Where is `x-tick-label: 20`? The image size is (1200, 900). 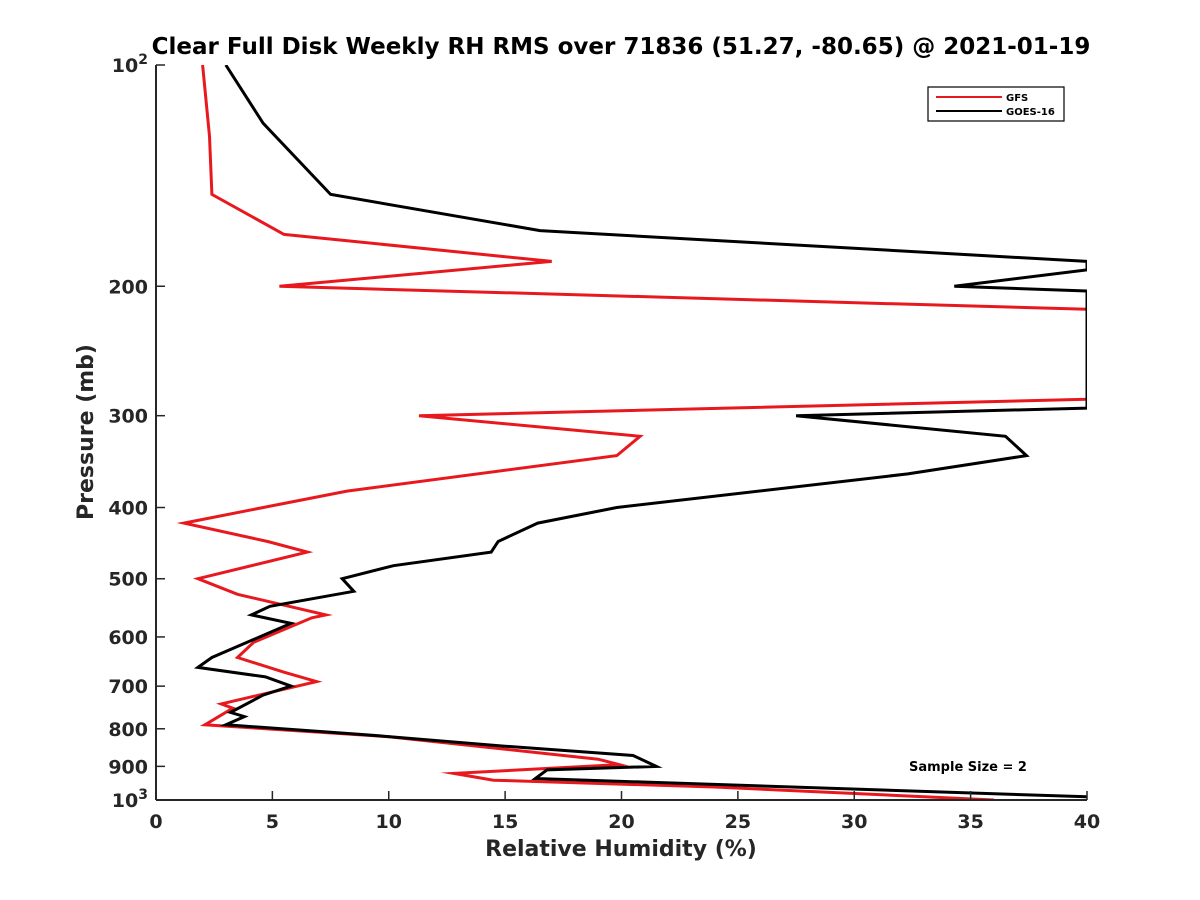
x-tick-label: 20 is located at coordinates (621, 822).